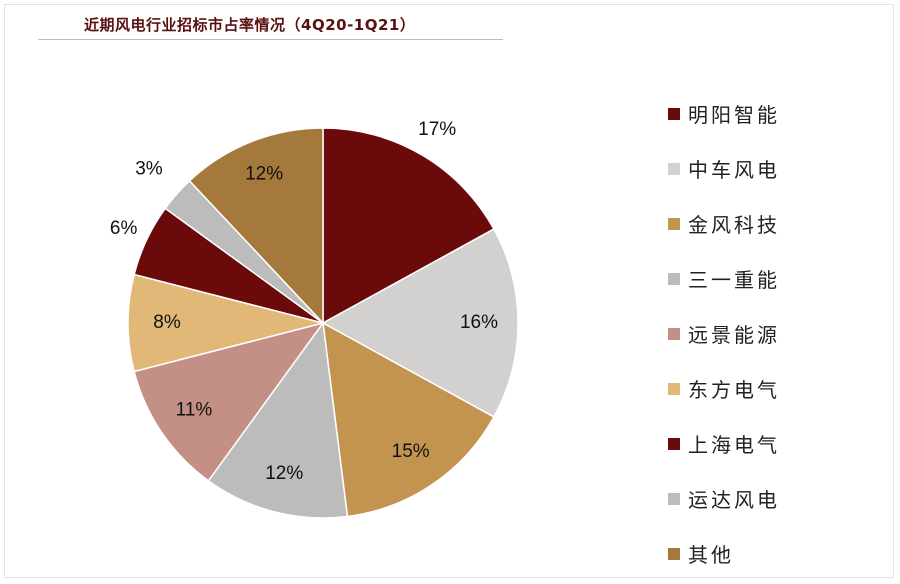 This screenshot has height=584, width=900. Describe the element at coordinates (167, 322) in the screenshot. I see `data-label: 8%` at that location.